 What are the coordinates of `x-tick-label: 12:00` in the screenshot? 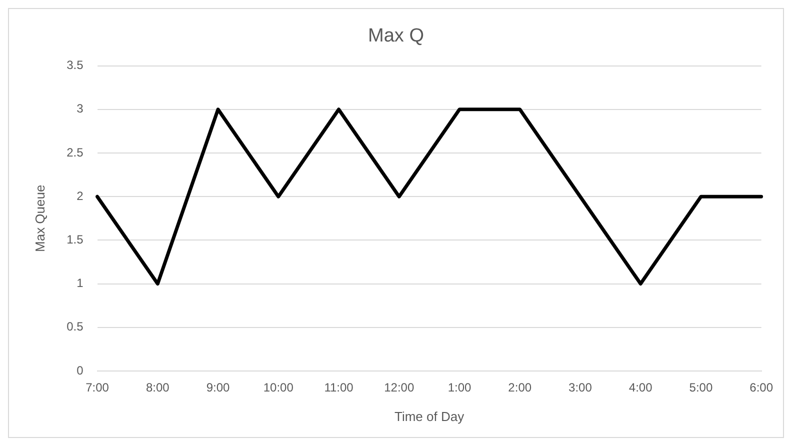 It's located at (399, 387).